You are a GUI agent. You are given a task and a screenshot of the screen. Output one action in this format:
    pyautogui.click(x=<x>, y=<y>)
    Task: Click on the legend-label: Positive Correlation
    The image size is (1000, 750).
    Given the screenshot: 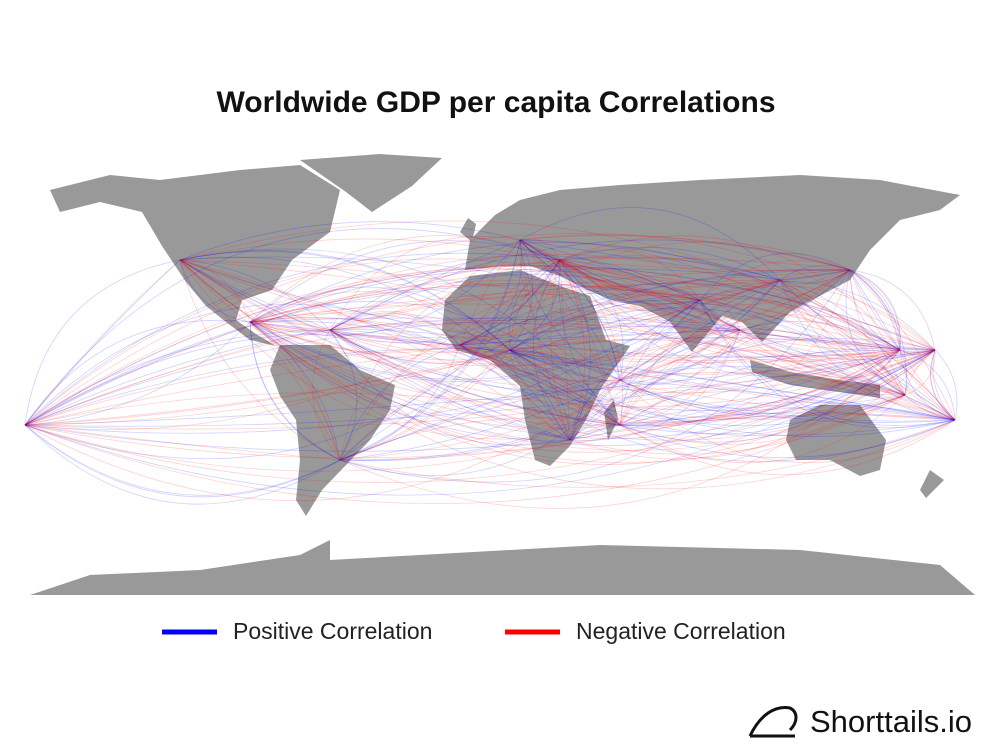 What is the action you would take?
    pyautogui.click(x=332, y=631)
    